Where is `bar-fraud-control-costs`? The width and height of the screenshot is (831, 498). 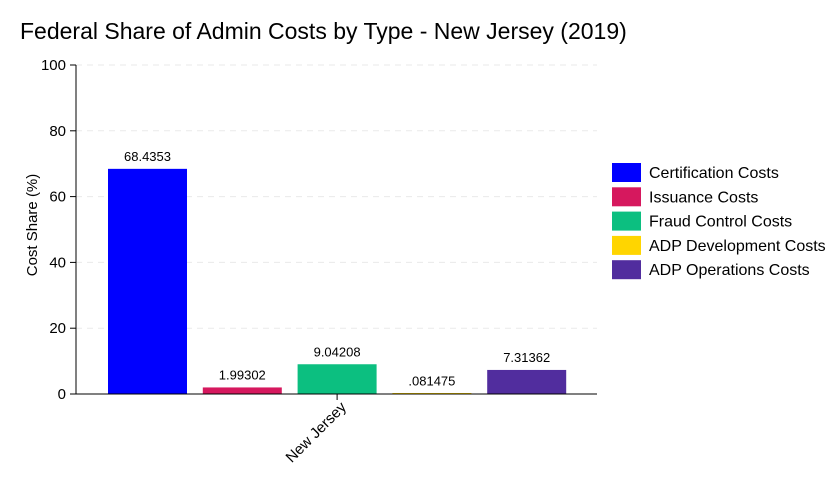 bar-fraud-control-costs is located at coordinates (337, 379).